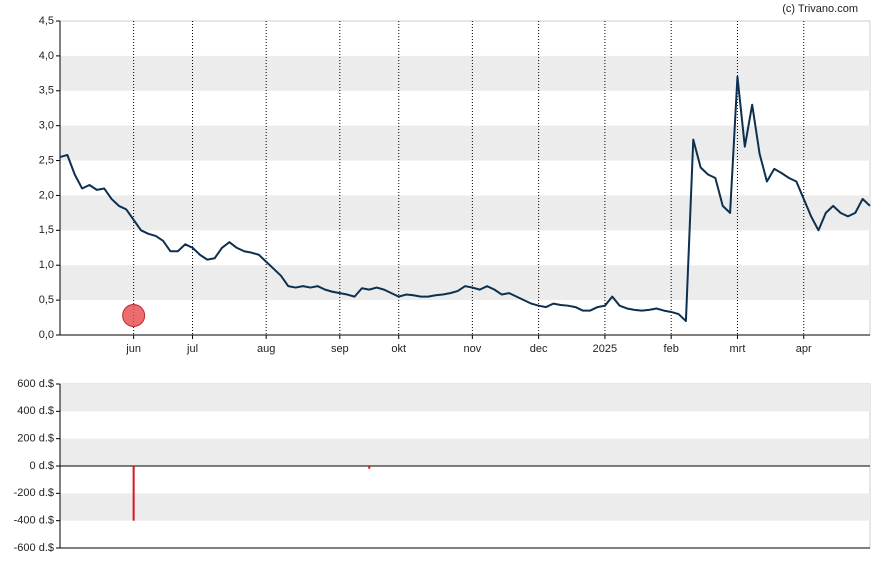  What do you see at coordinates (46, 265) in the screenshot?
I see `y-tick-label: 1,0` at bounding box center [46, 265].